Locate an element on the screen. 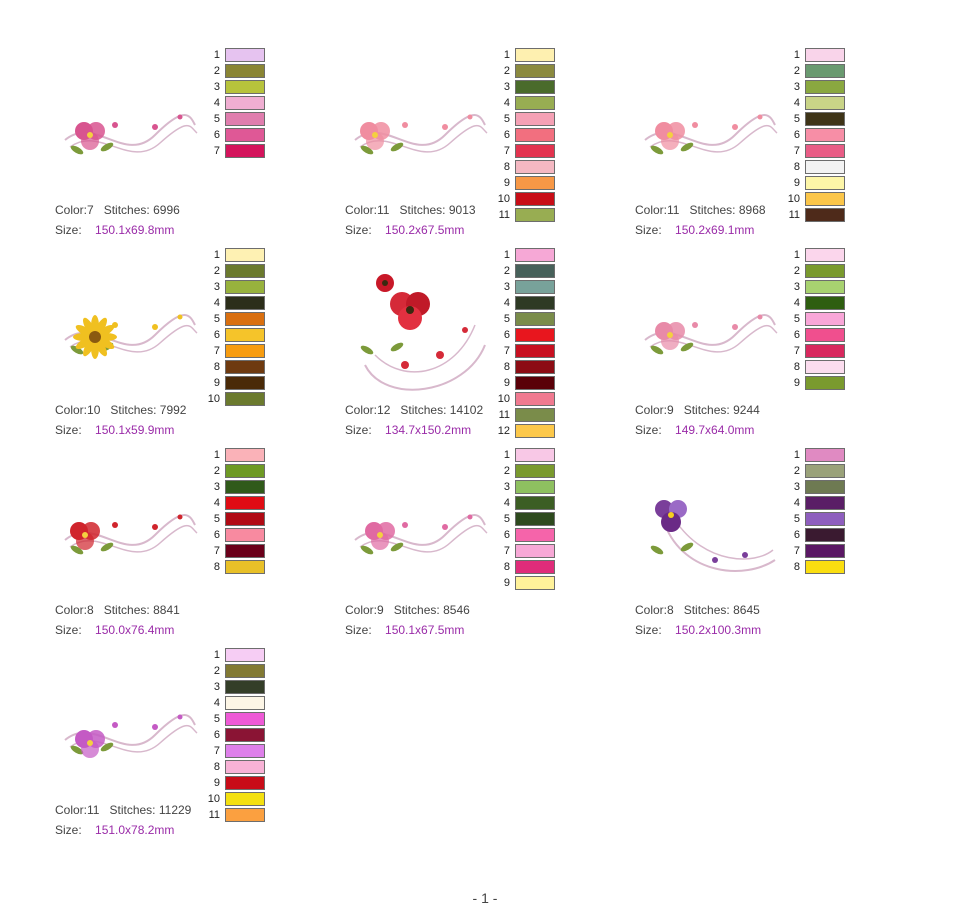  design-size: Size: 150.1x69.8mm is located at coordinates (114, 230).